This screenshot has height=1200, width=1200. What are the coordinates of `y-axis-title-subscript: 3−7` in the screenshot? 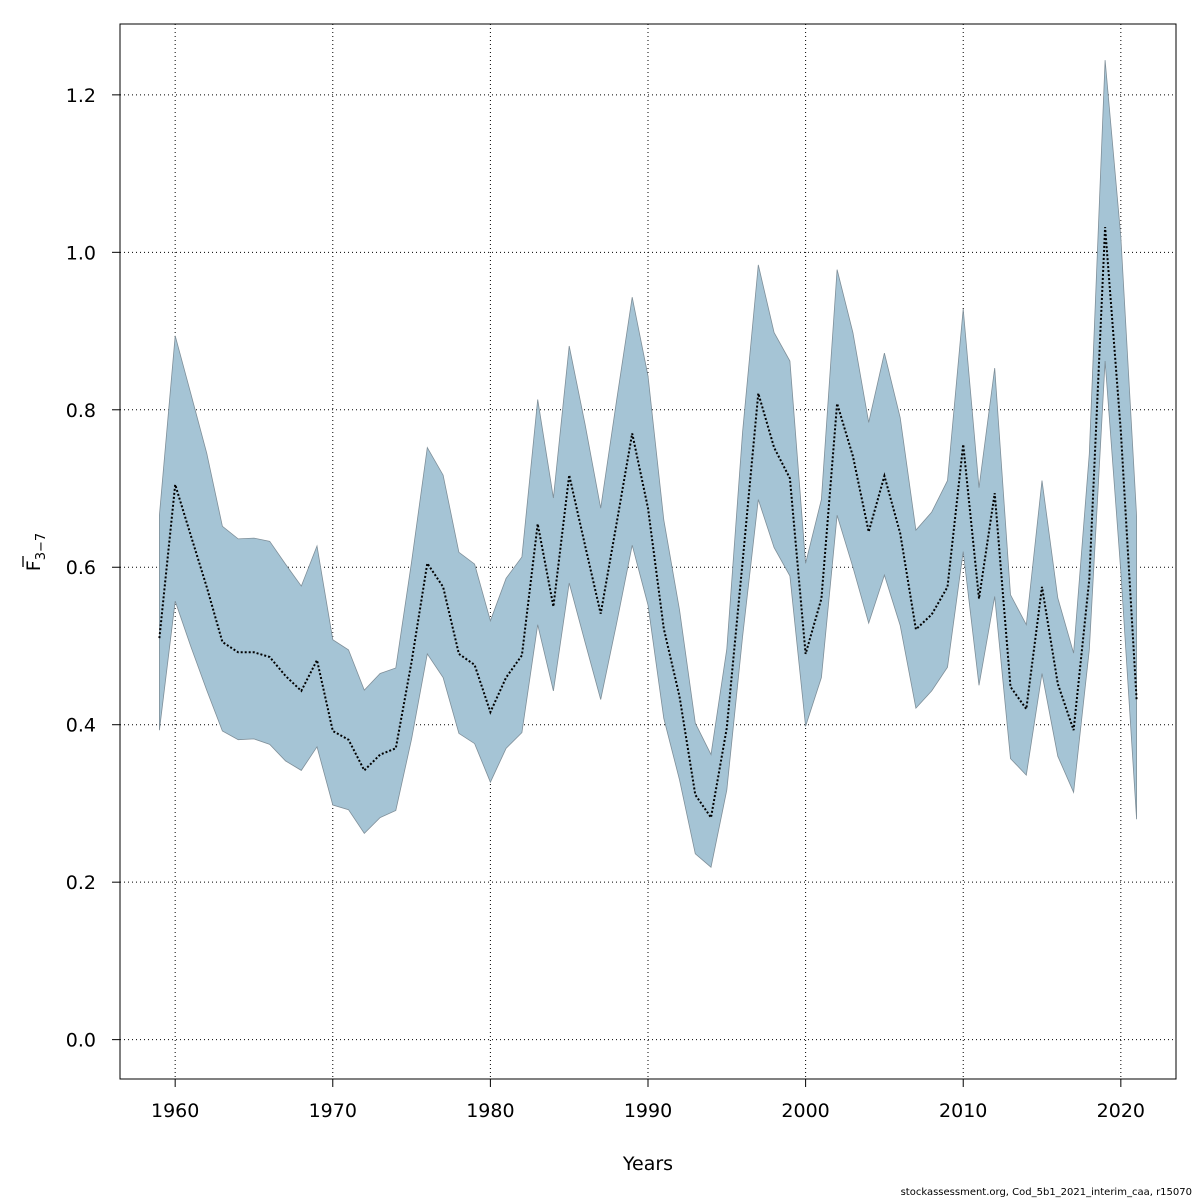 It's located at (41, 546).